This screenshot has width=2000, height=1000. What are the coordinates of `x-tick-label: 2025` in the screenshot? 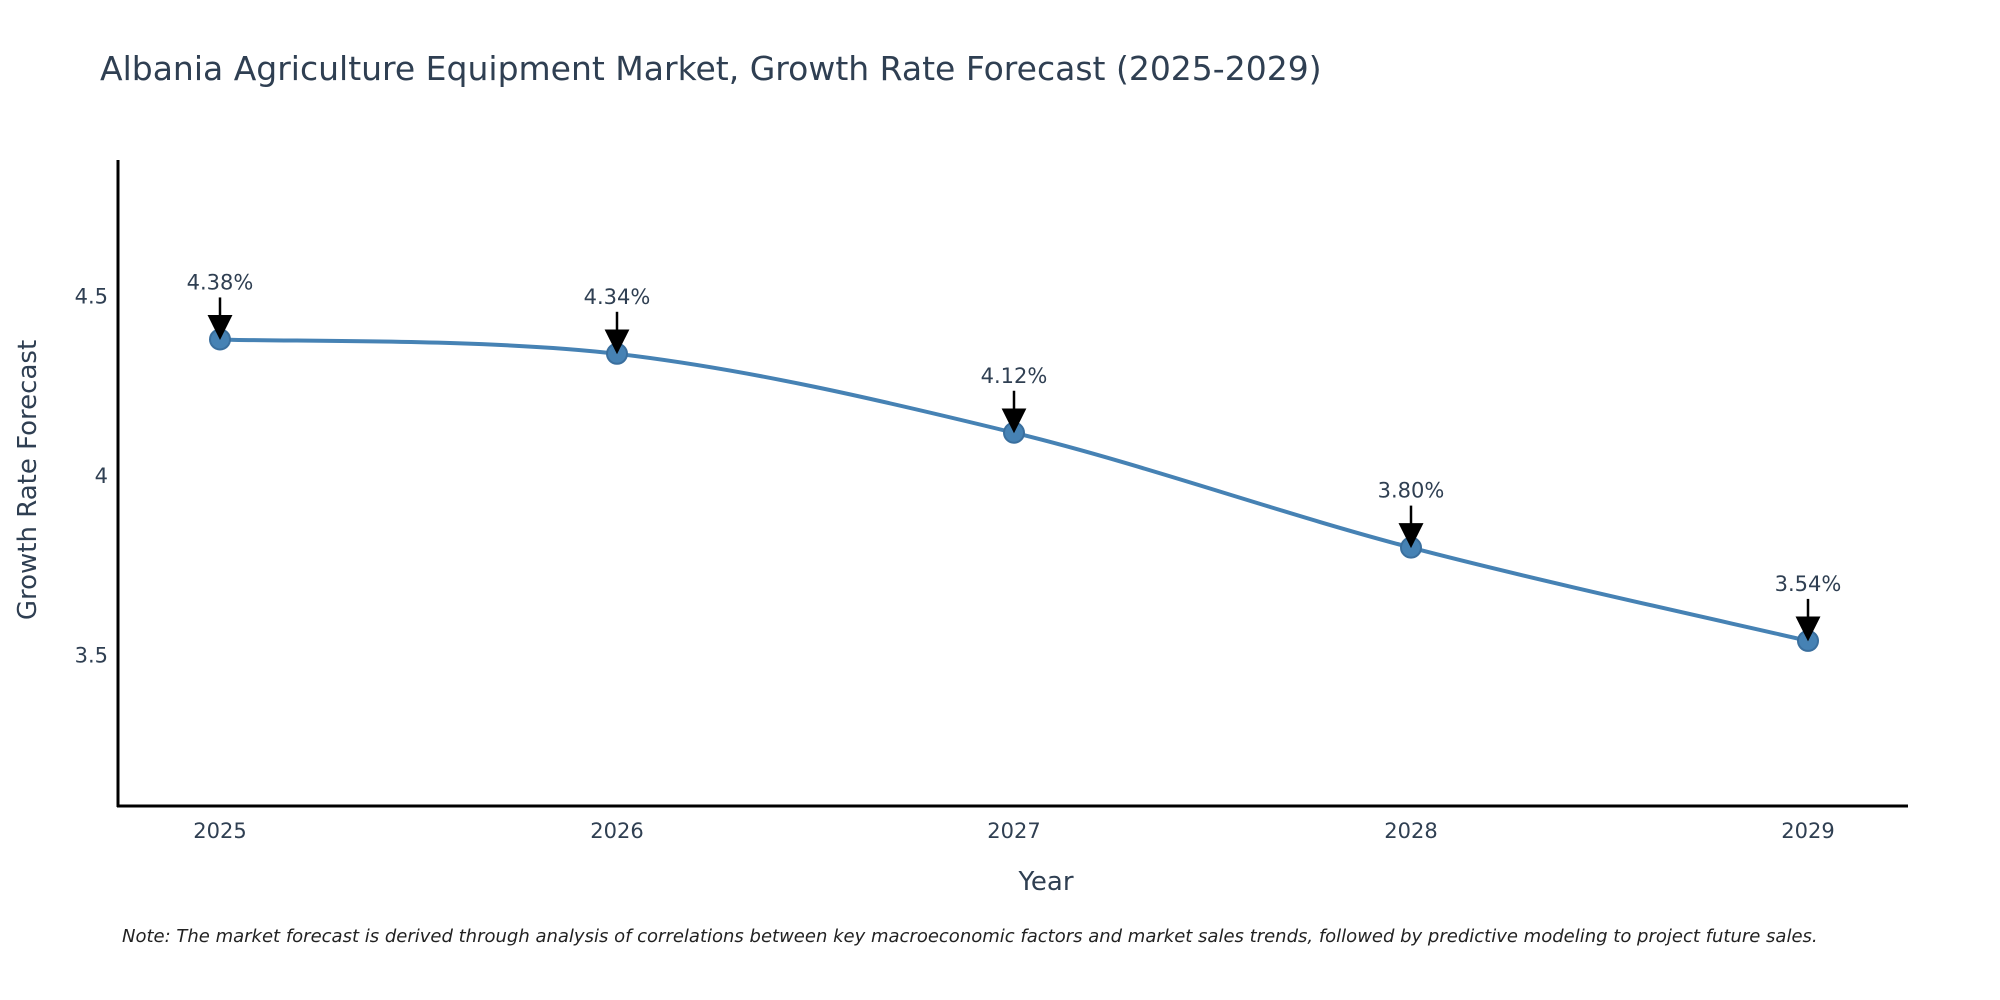 It's located at (219, 831).